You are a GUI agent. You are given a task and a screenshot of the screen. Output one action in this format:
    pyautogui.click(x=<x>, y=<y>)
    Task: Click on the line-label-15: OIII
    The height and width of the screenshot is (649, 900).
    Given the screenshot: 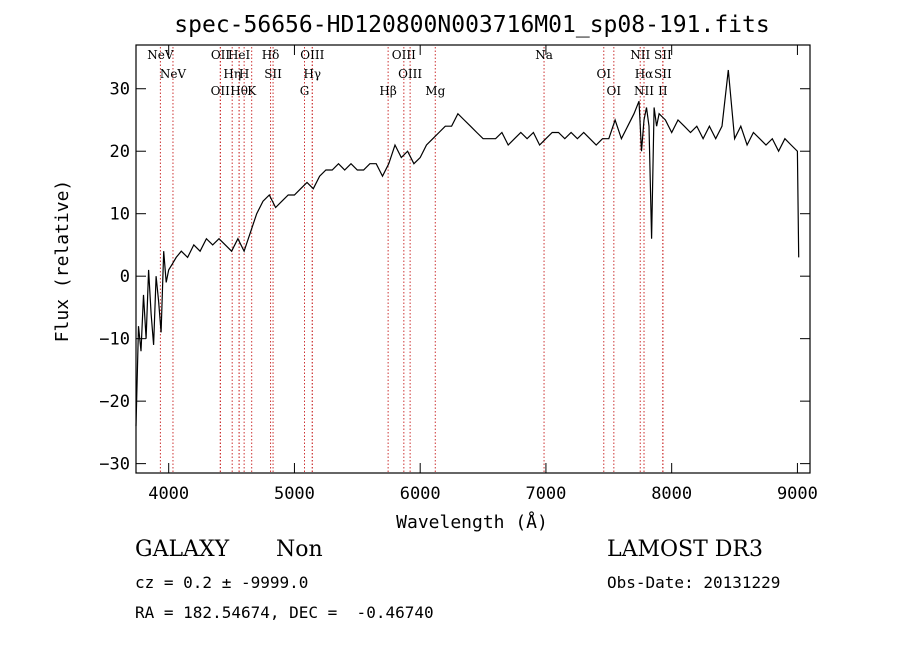 What is the action you would take?
    pyautogui.click(x=404, y=55)
    